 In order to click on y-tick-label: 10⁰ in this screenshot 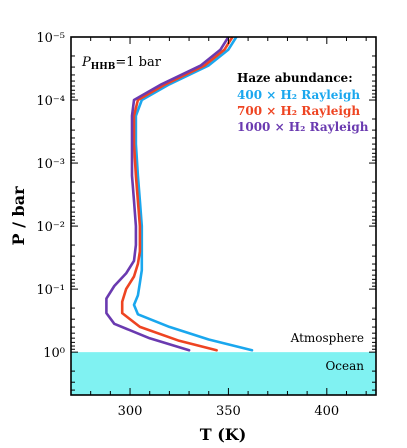, I will do `click(54, 353)`.